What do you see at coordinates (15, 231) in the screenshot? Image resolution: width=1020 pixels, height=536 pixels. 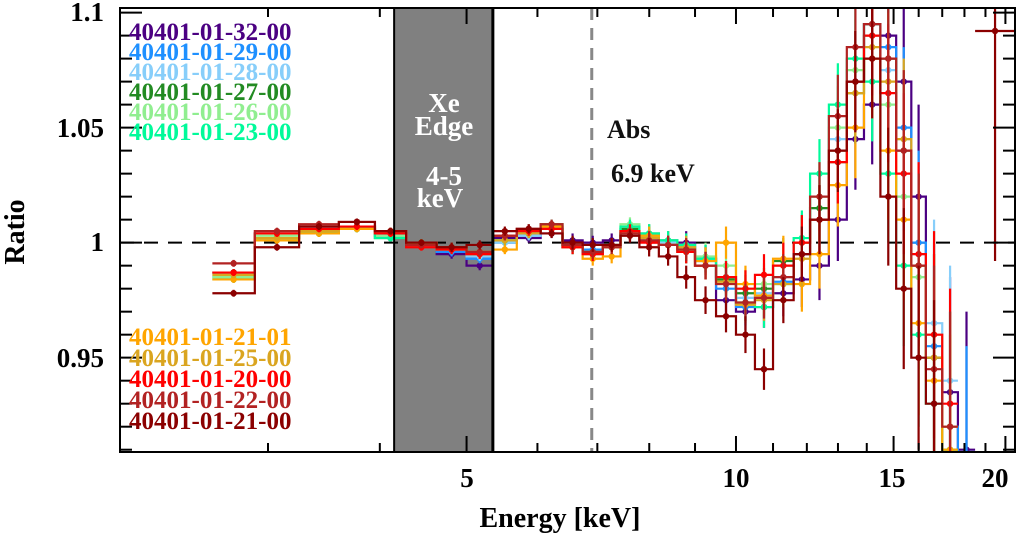 I see `y-axis-label: Ratio` at bounding box center [15, 231].